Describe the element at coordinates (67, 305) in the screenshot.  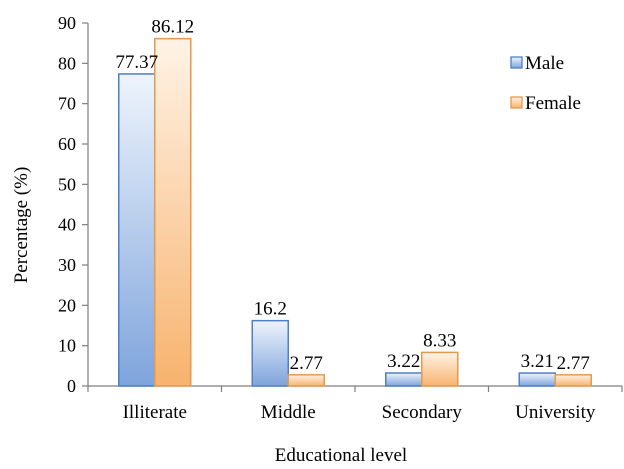
I see `y-tick-label: 20` at that location.